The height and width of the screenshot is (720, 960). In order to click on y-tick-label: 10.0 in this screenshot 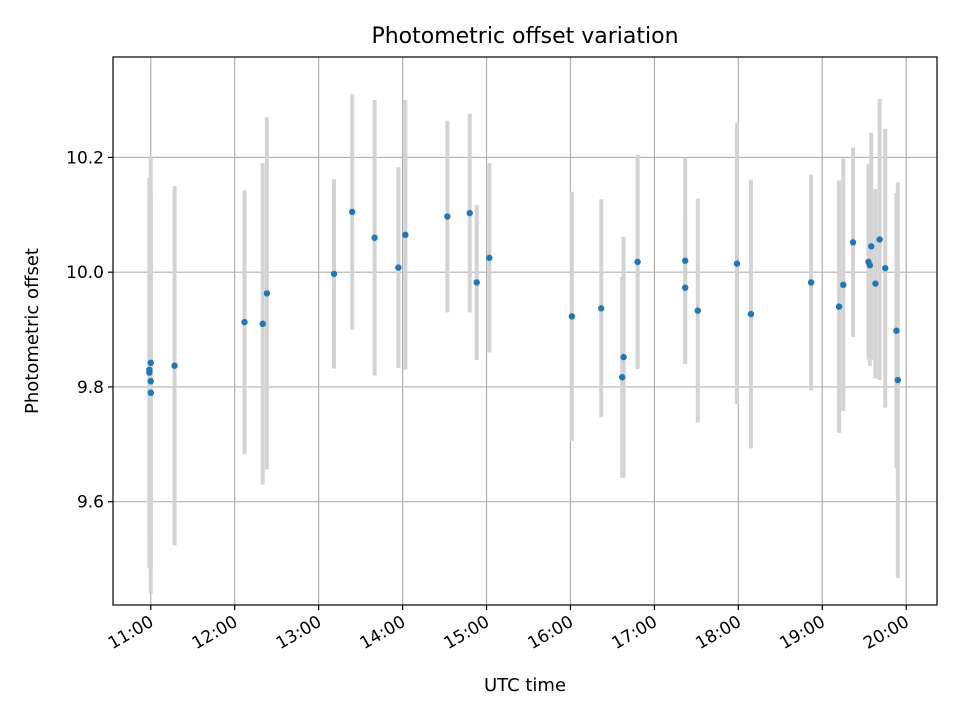, I will do `click(85, 273)`.